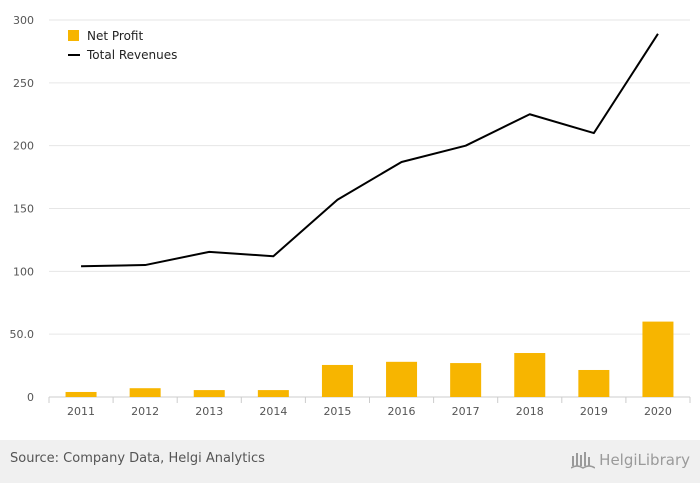  I want to click on y-axis-ticks: 0 50.0 100 150 200 250 300, so click(22, 209).